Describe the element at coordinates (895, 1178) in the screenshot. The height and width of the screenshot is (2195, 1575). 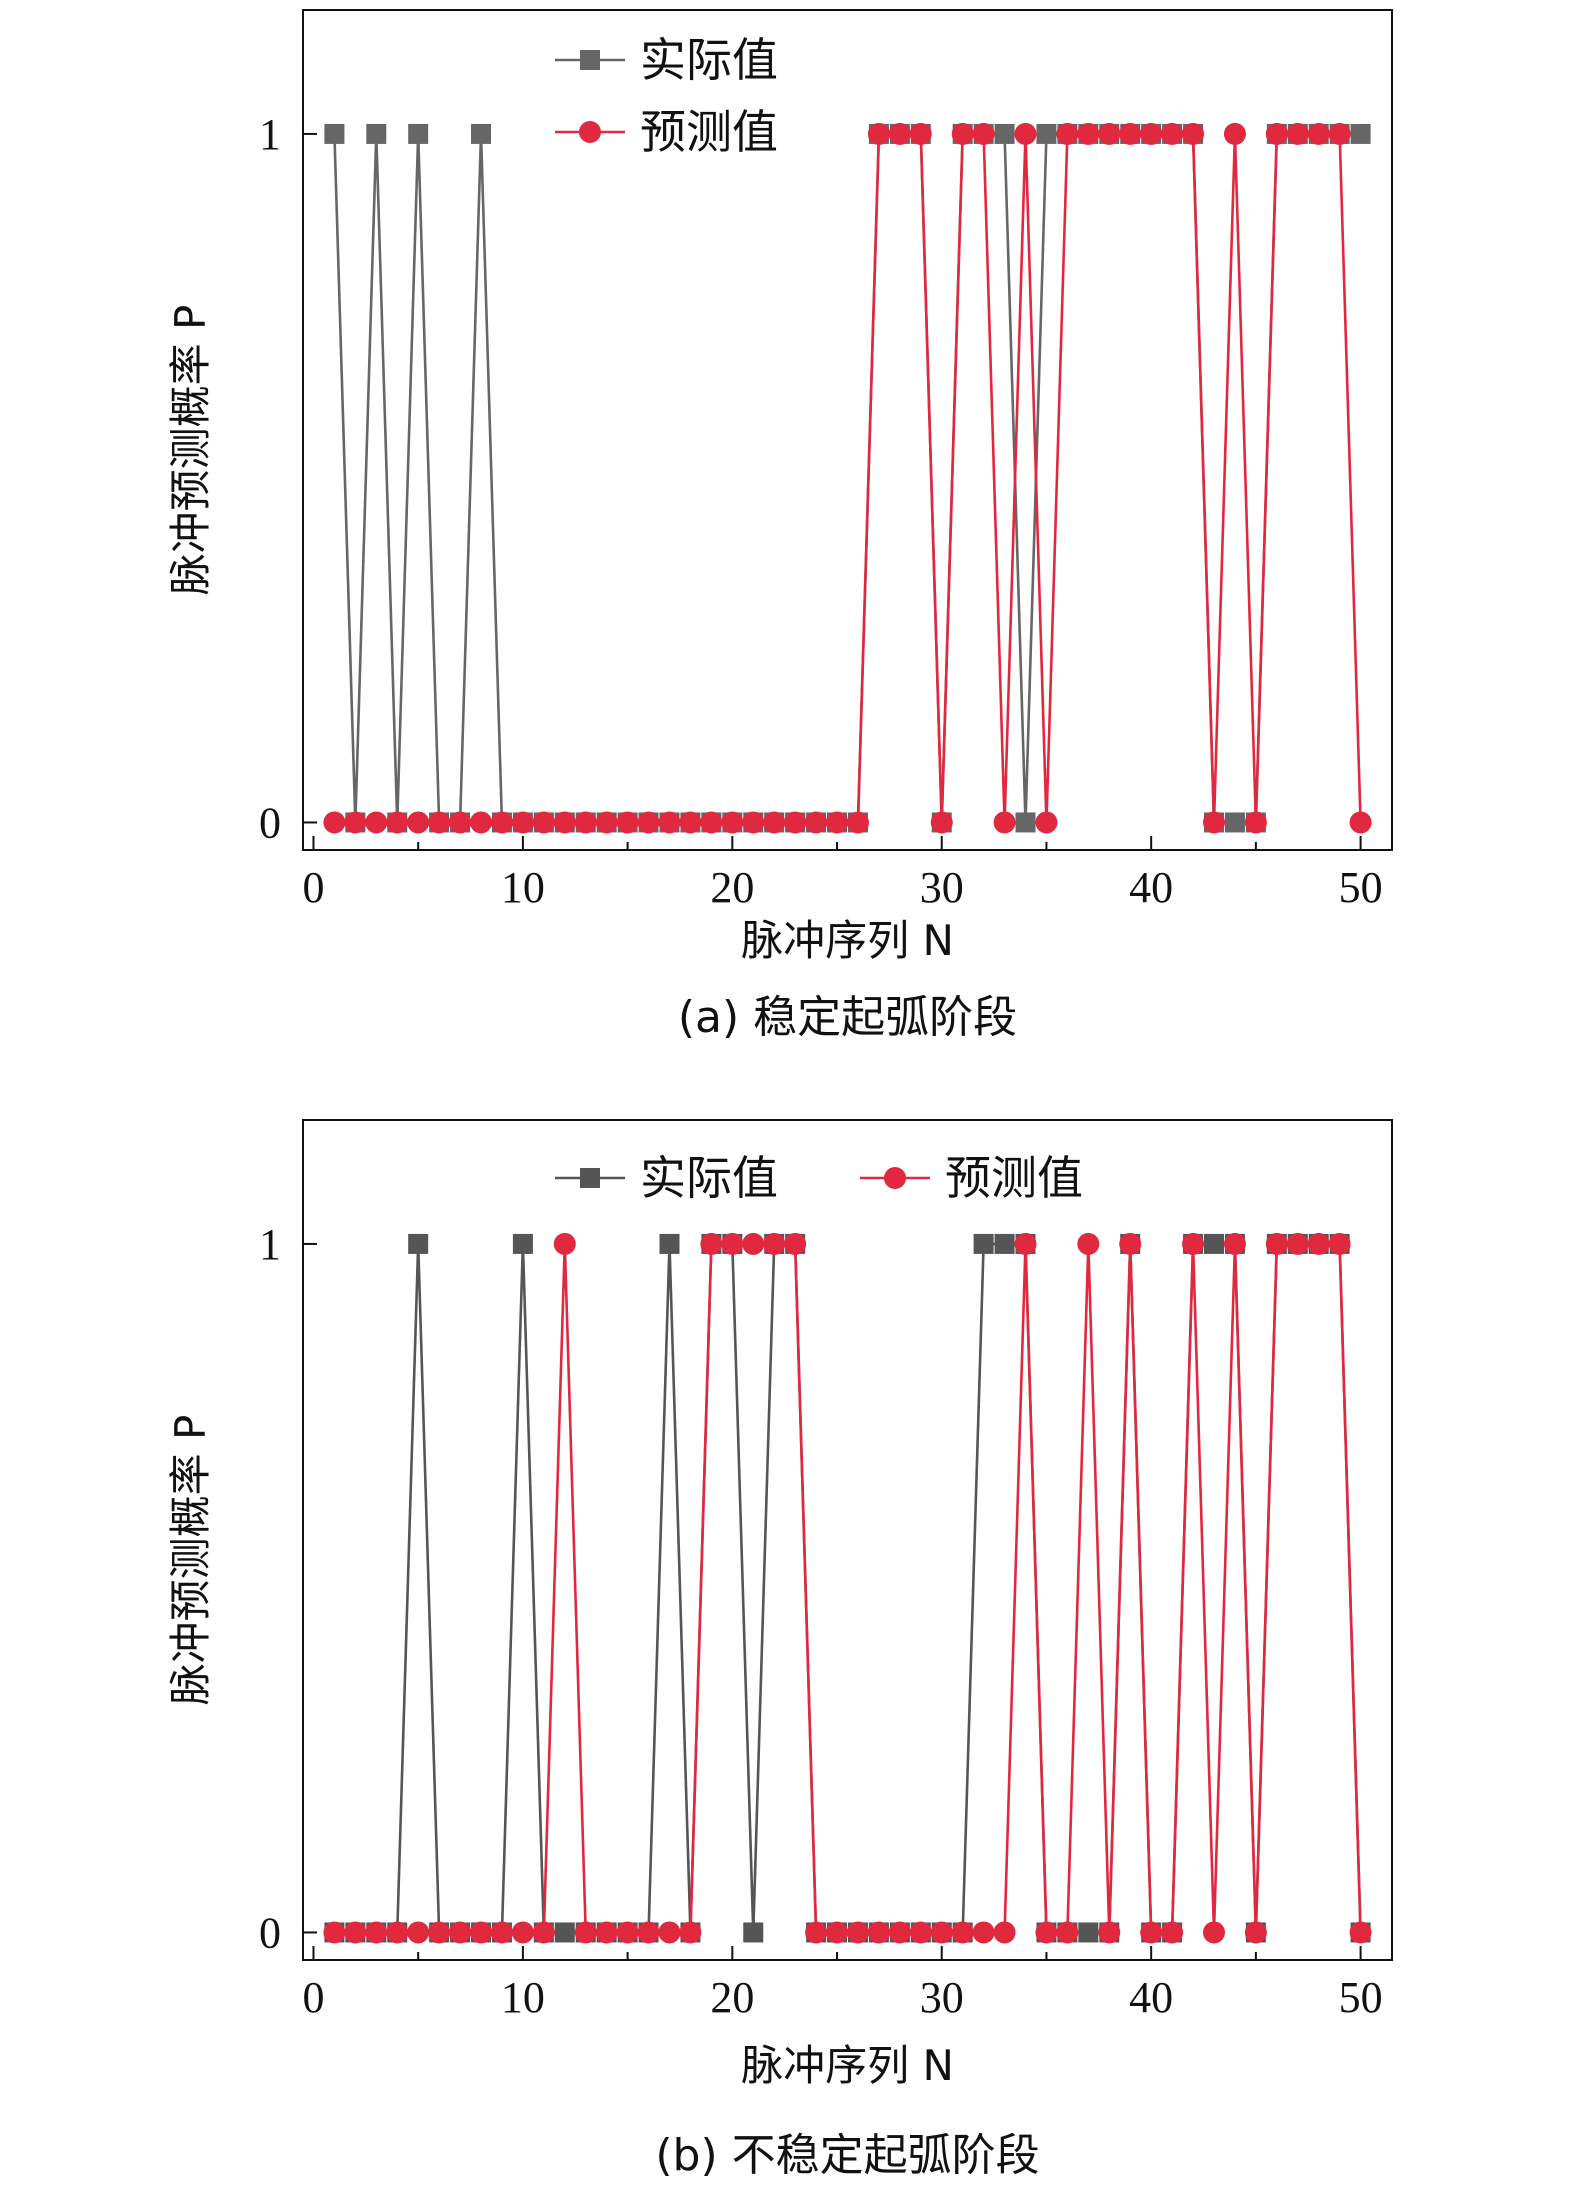
I see `legend-marker-circle` at that location.